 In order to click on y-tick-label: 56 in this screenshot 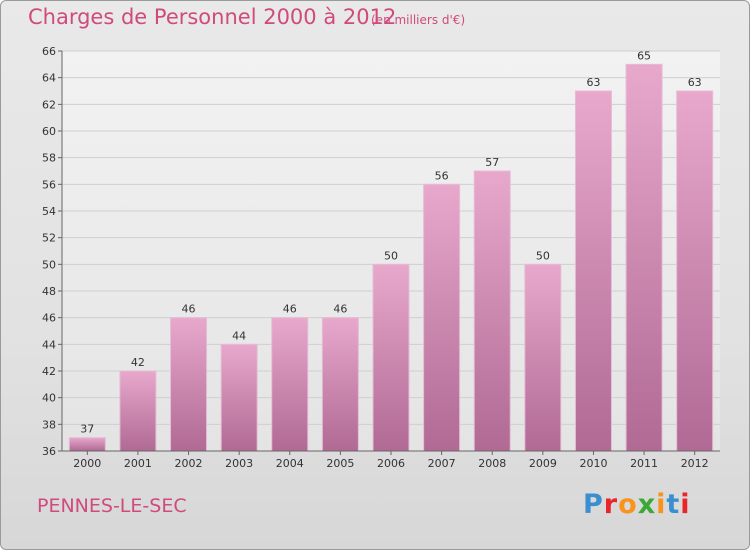, I will do `click(49, 184)`.